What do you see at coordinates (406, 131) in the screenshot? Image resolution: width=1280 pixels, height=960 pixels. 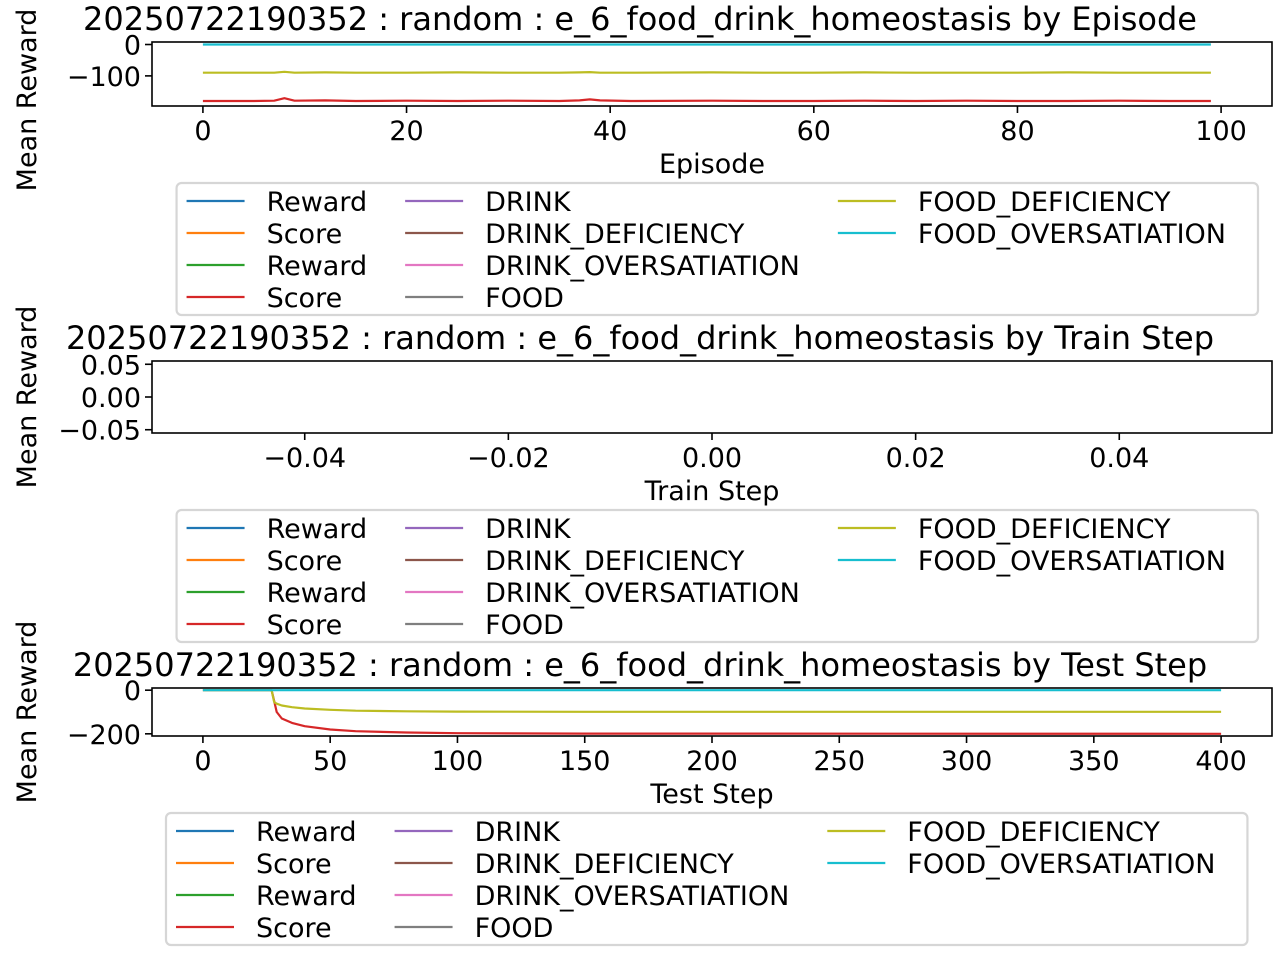 I see `x-tick-label: 20` at bounding box center [406, 131].